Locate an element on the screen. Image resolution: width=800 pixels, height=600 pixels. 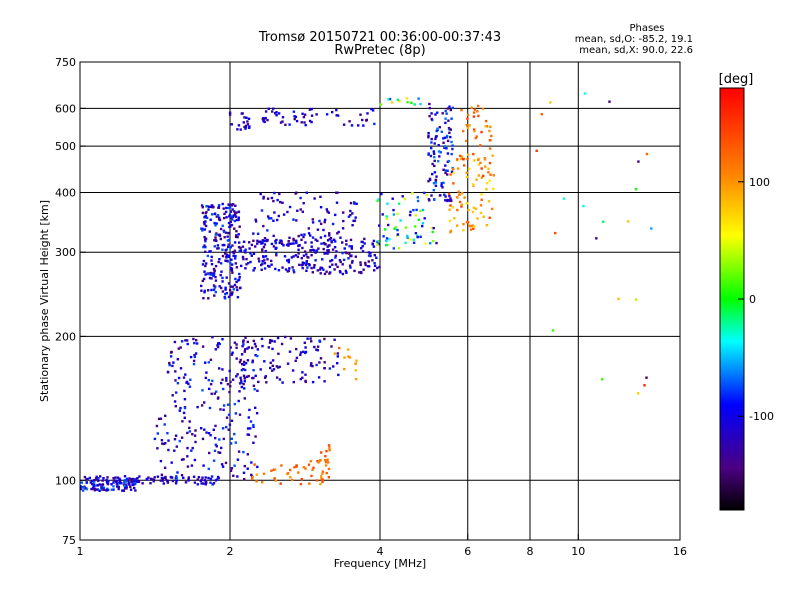
y-tick-label-600: 600 is located at coordinates (65, 108).